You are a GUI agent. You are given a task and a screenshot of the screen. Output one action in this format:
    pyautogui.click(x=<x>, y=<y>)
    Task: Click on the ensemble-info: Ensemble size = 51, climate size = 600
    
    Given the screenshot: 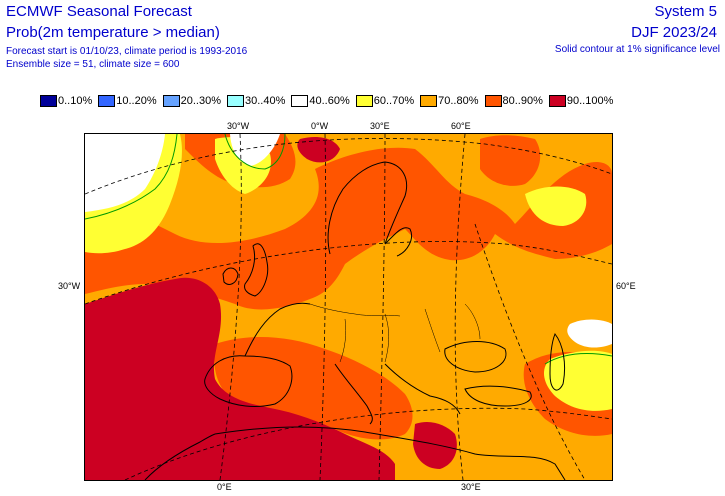 What is the action you would take?
    pyautogui.click(x=93, y=64)
    